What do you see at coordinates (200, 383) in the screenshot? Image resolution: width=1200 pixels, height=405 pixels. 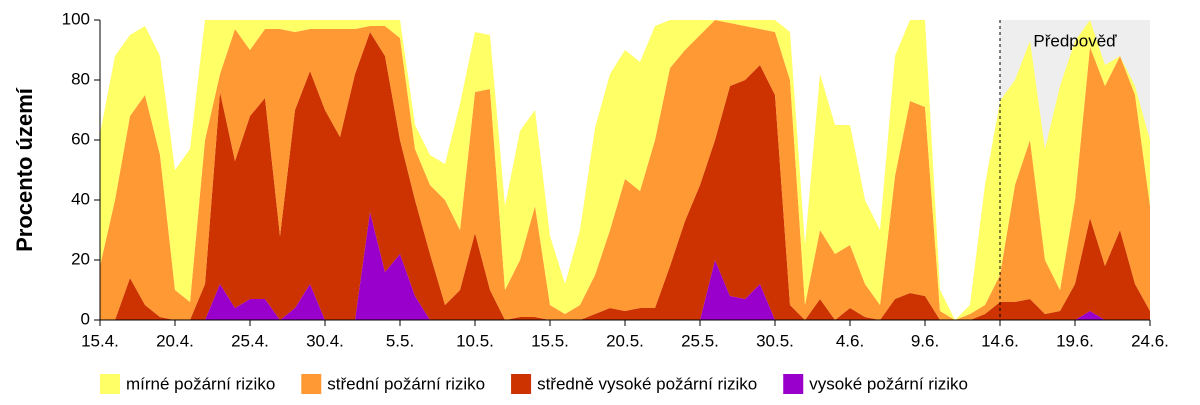 I see `legend-label: mírné požární riziko` at bounding box center [200, 383].